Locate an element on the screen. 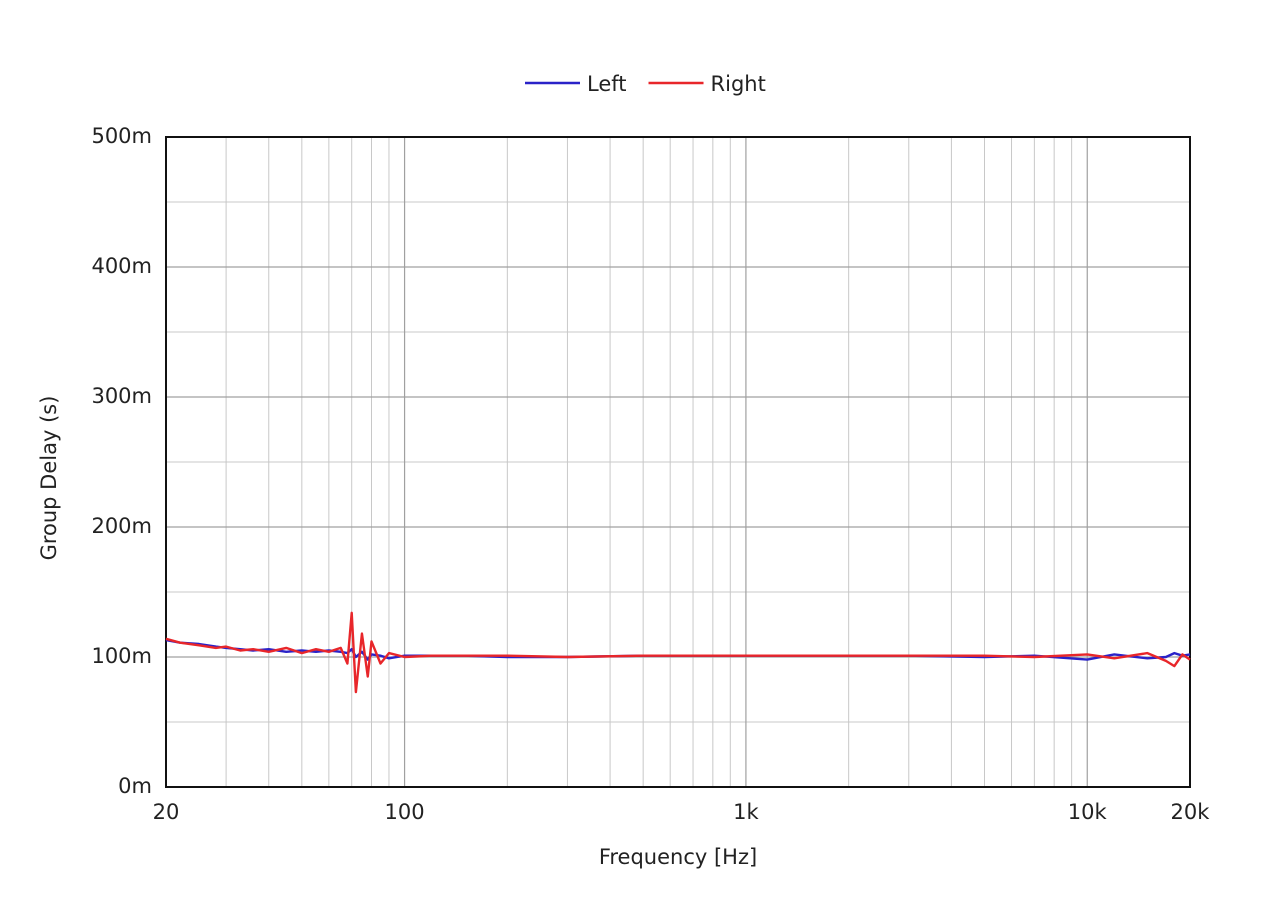 This screenshot has height=907, width=1280. x-tick-label: 10k is located at coordinates (1088, 812).